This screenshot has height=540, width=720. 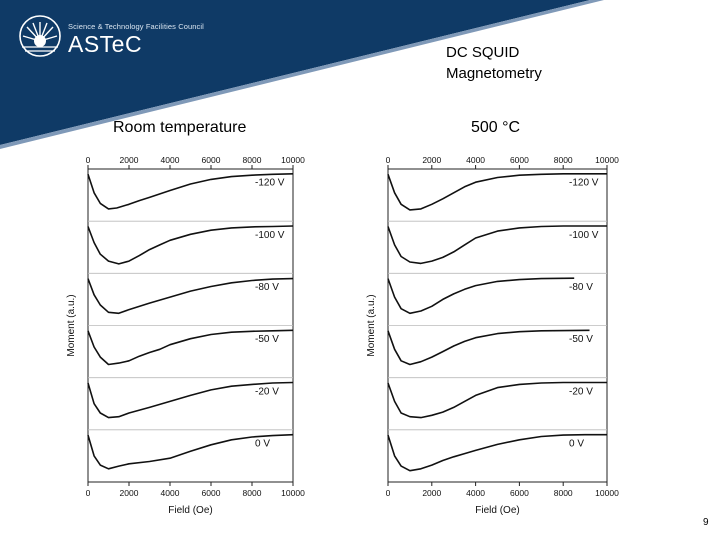 I want to click on page-number: 9, so click(x=706, y=522).